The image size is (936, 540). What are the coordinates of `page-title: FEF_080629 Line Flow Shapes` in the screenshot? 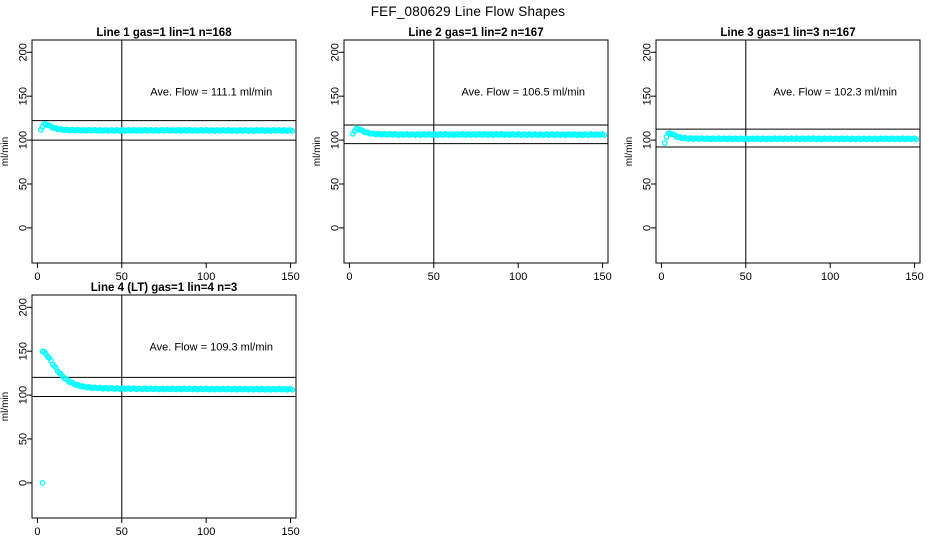 It's located at (468, 11).